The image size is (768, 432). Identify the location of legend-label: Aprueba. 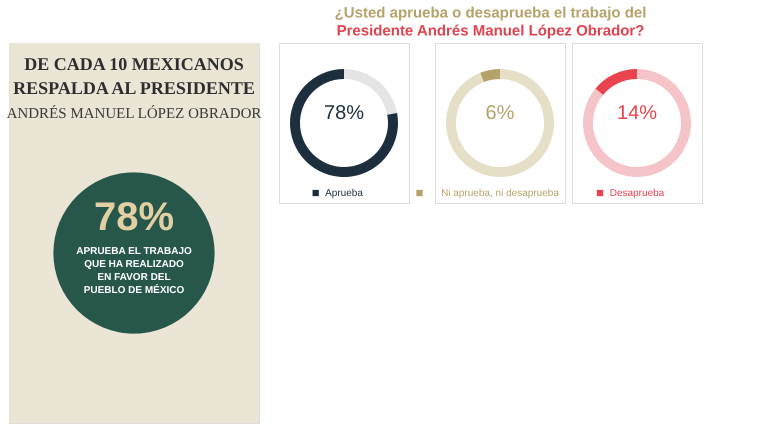
(344, 193).